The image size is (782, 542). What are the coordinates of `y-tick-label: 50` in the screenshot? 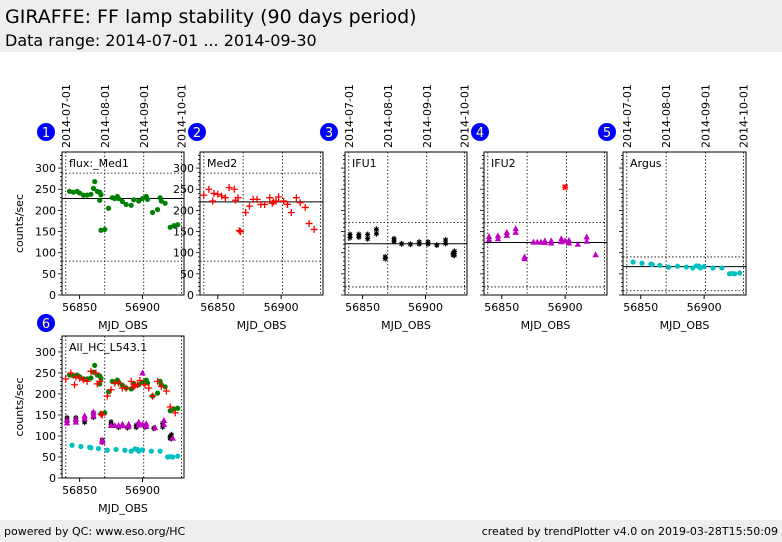 It's located at (49, 457).